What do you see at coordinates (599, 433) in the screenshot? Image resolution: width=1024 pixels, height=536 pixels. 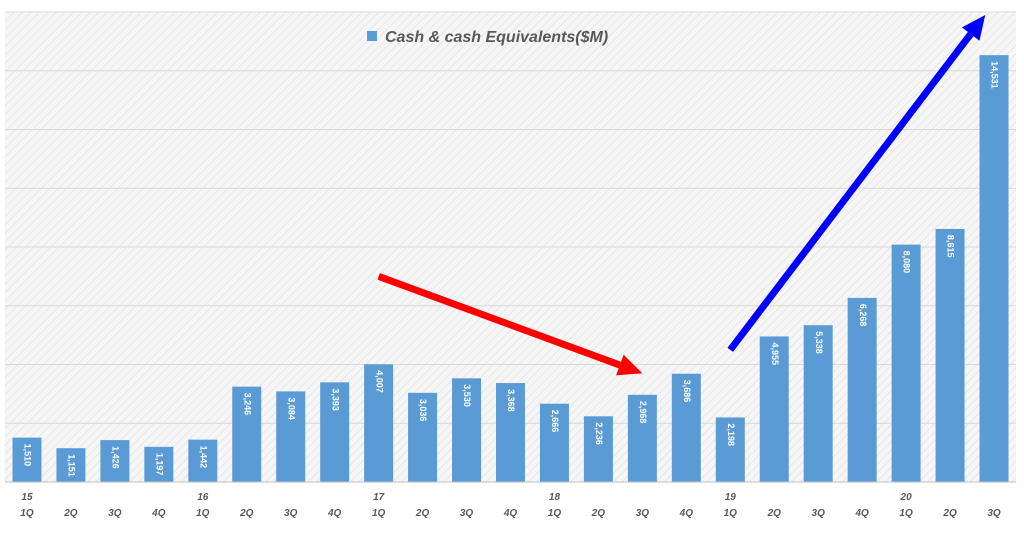 I see `data-label: 2,236` at bounding box center [599, 433].